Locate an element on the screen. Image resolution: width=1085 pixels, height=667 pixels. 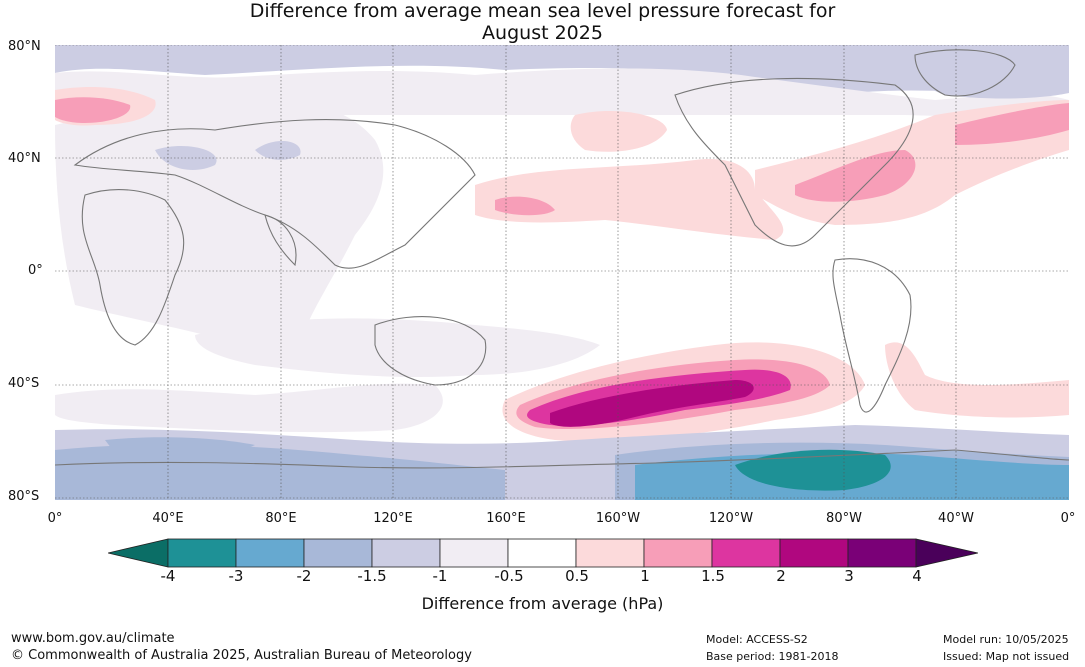
coastline-greenland is located at coordinates (965, 73).